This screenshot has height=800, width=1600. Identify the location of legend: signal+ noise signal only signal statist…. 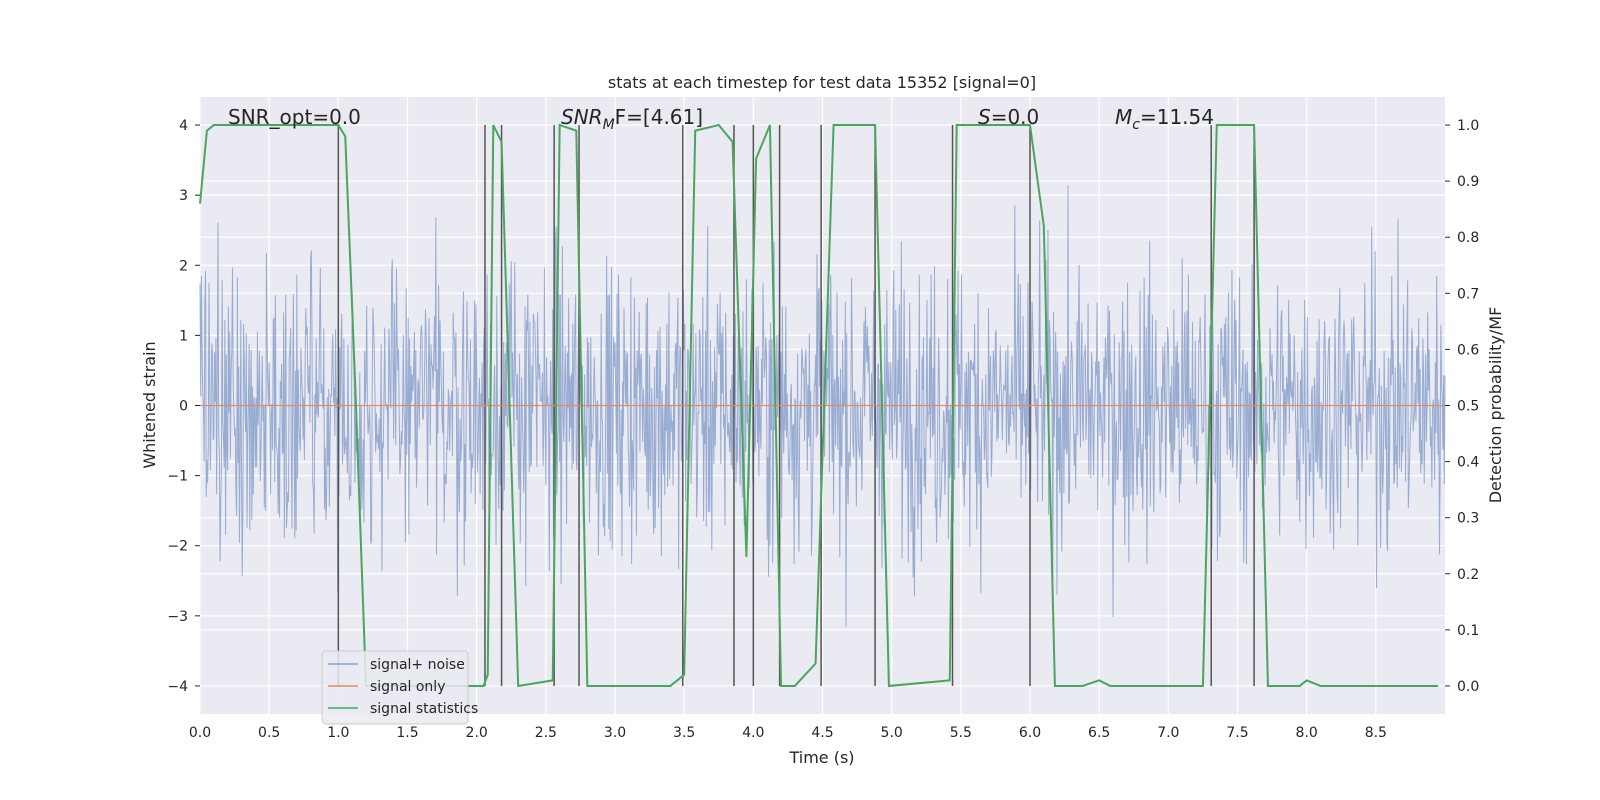
(399, 687).